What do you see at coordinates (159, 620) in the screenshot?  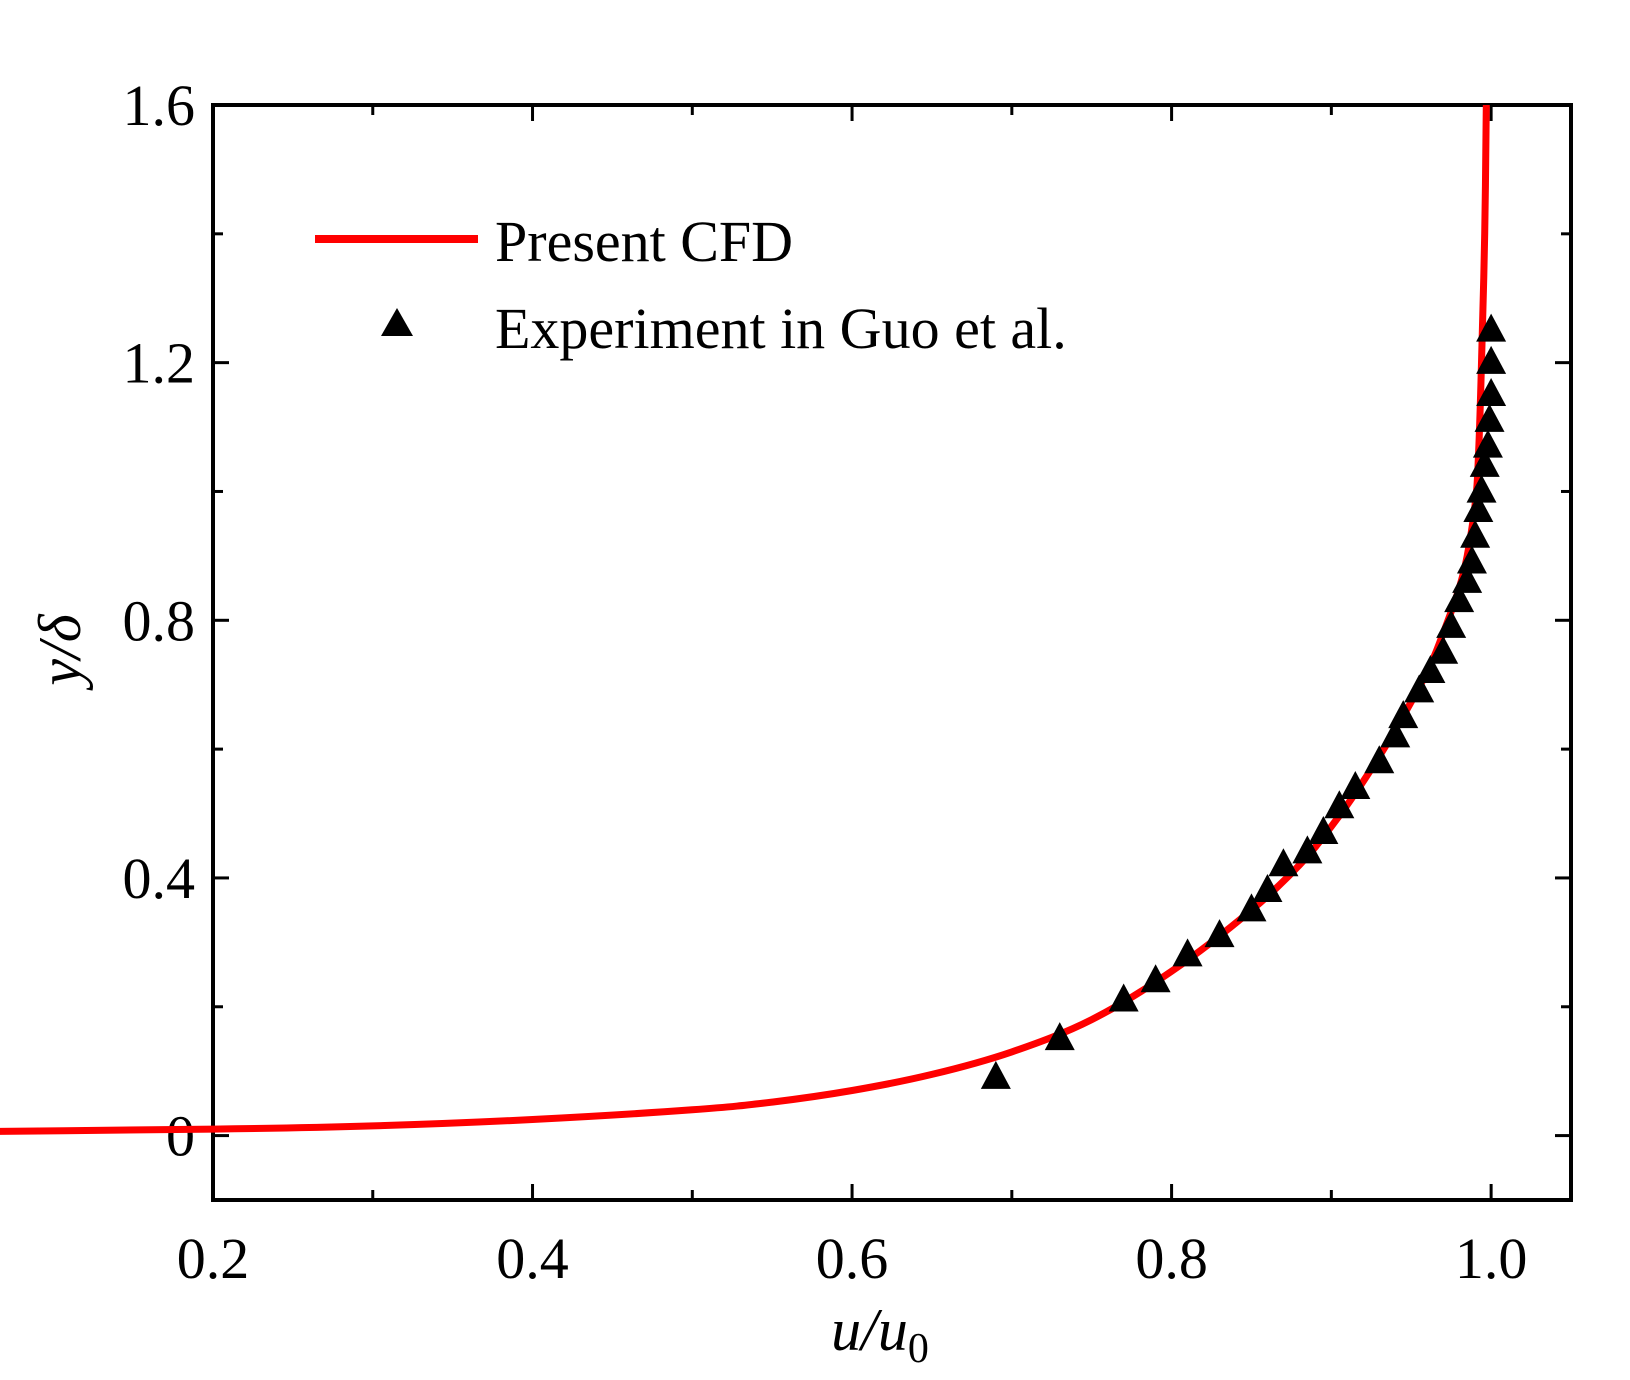 I see `y-tick-label: 0.8` at bounding box center [159, 620].